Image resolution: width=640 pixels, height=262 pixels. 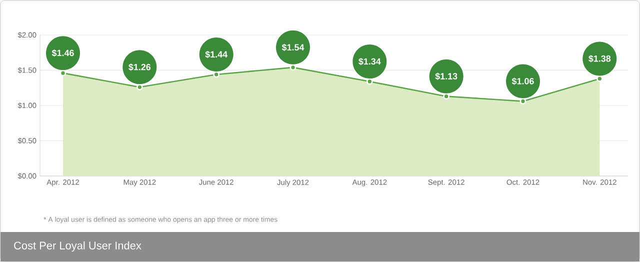 What do you see at coordinates (78, 246) in the screenshot?
I see `text: Cost Per Loyal User Index` at bounding box center [78, 246].